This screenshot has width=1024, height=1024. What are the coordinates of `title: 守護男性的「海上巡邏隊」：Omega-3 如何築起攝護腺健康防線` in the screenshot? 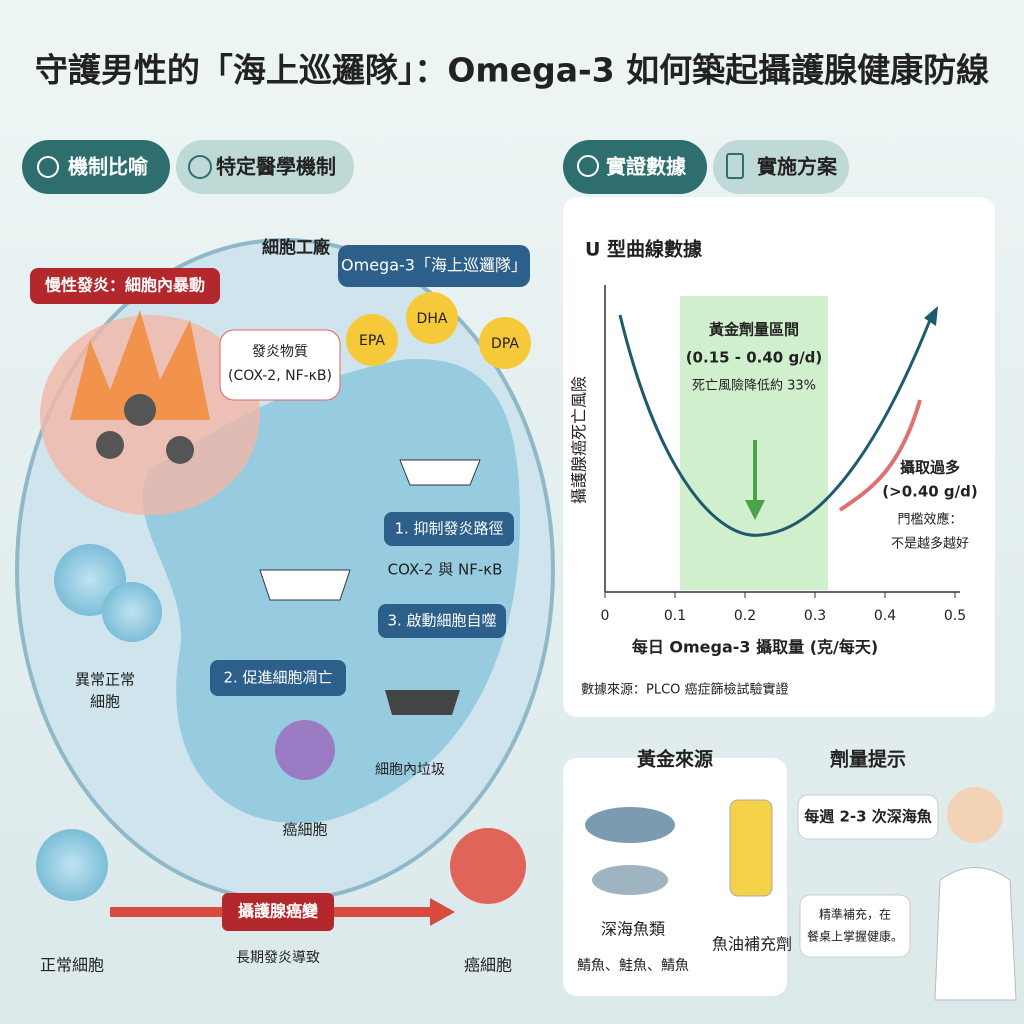 It's located at (512, 70).